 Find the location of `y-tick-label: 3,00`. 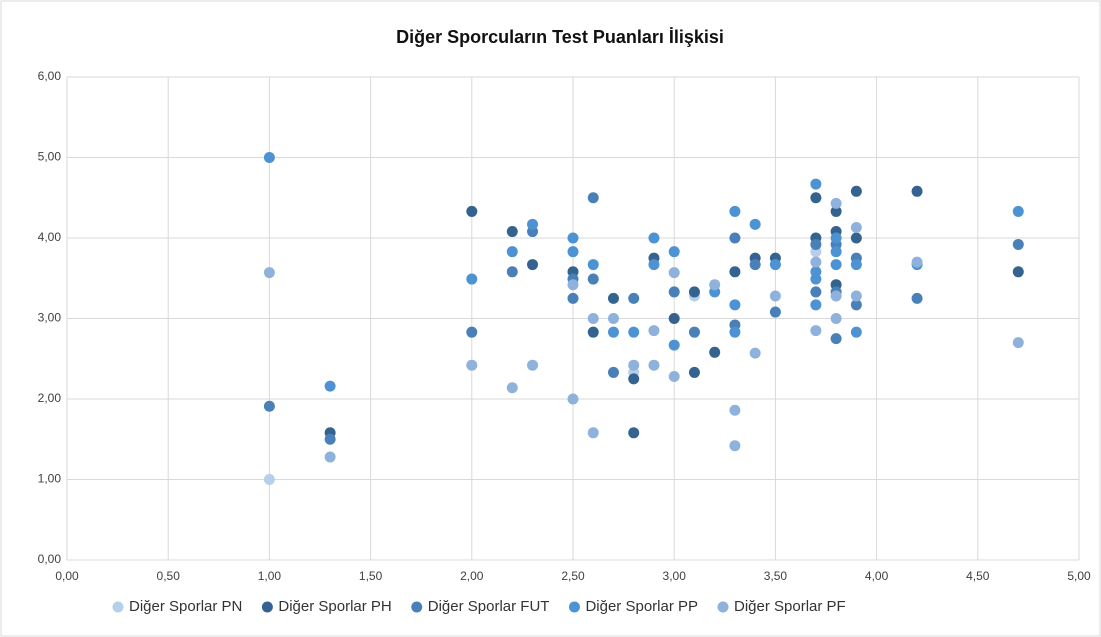

y-tick-label: 3,00 is located at coordinates (50, 318).